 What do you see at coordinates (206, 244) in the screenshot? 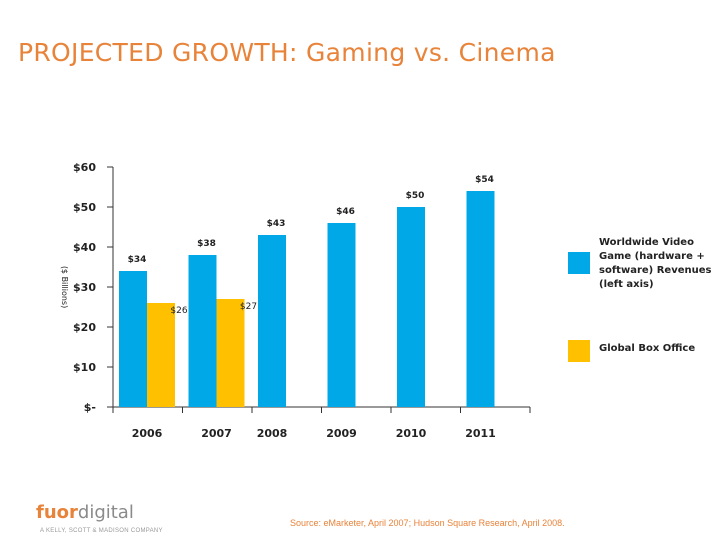
I see `data-label-gaming: $38` at bounding box center [206, 244].